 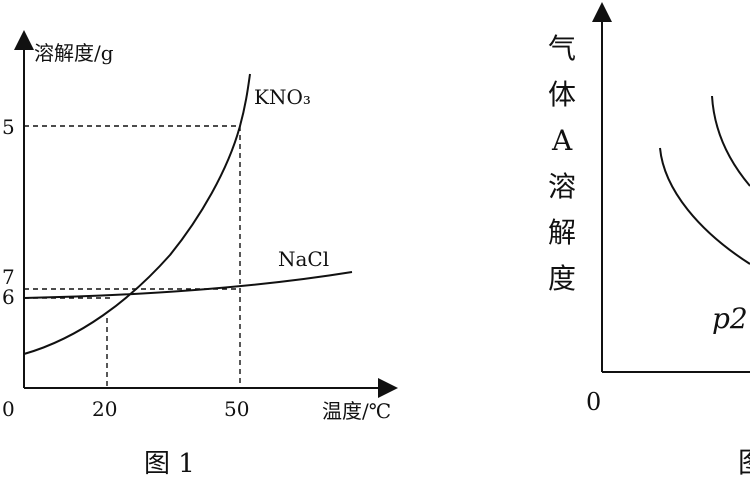 What do you see at coordinates (730, 318) in the screenshot?
I see `fig2-series-label: p2` at bounding box center [730, 318].